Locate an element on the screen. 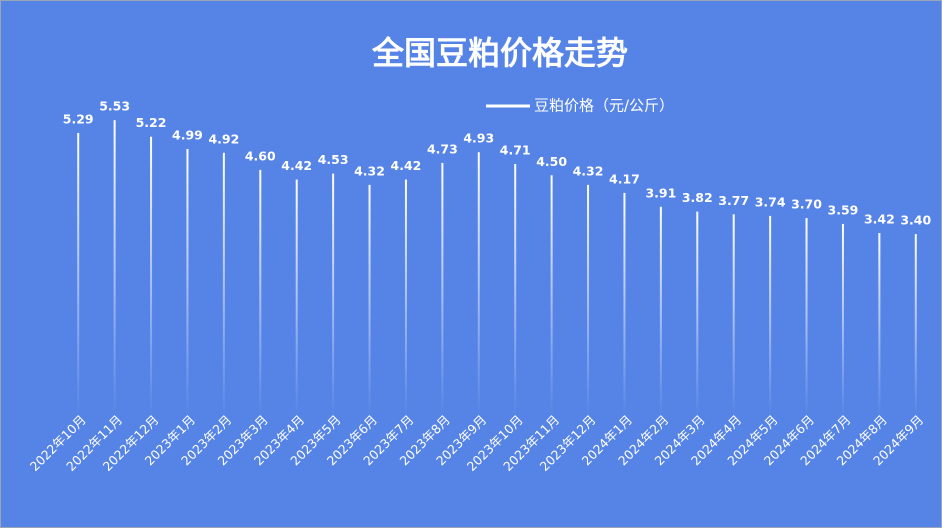 This screenshot has width=942, height=532. data-label: 4.92 is located at coordinates (223, 138).